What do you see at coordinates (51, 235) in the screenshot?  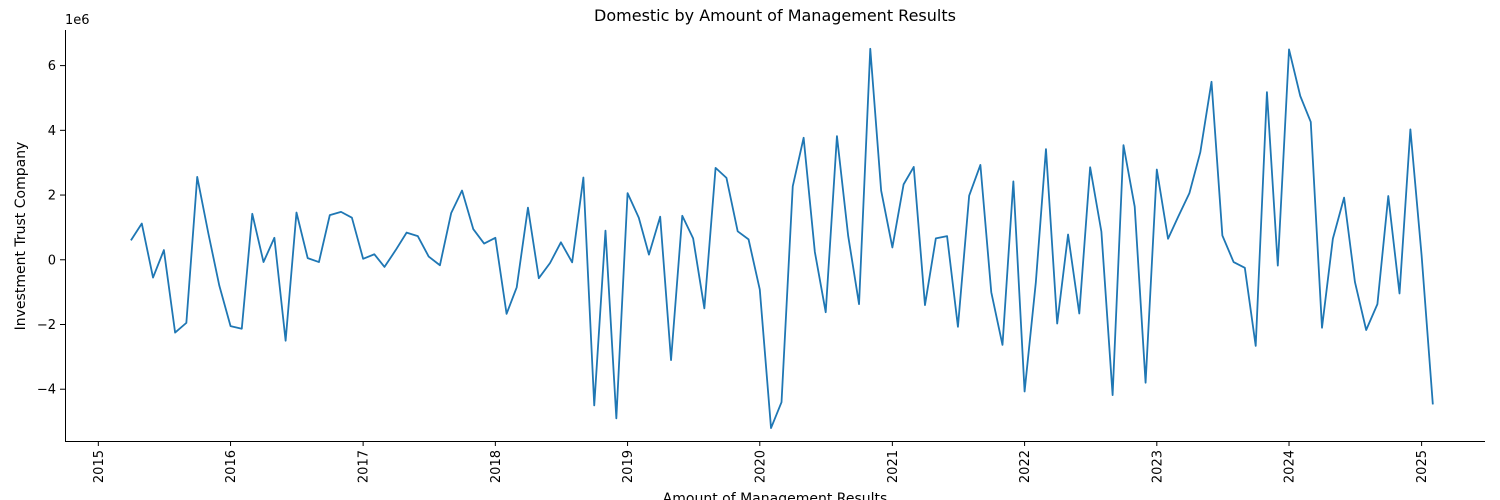 I see `y-axis: −4 −2 0 2 4 6` at bounding box center [51, 235].